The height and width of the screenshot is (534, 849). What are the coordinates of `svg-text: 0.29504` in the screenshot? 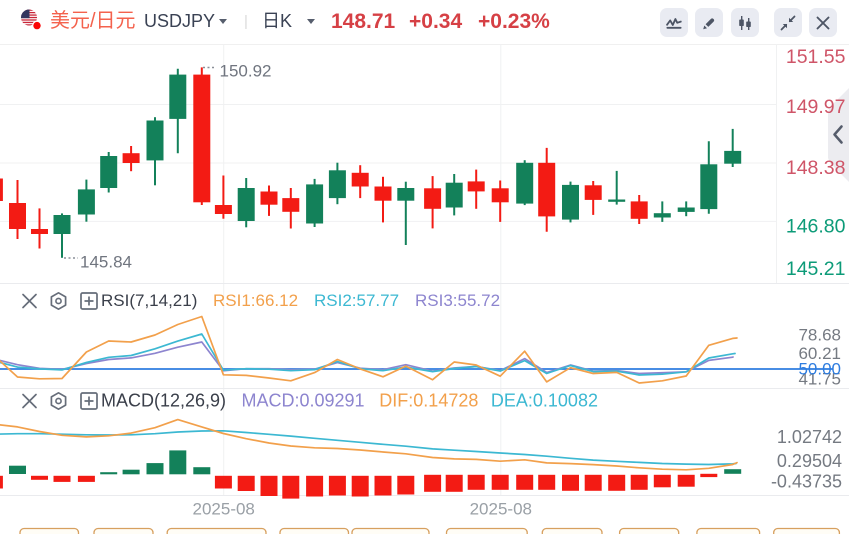 It's located at (809, 461).